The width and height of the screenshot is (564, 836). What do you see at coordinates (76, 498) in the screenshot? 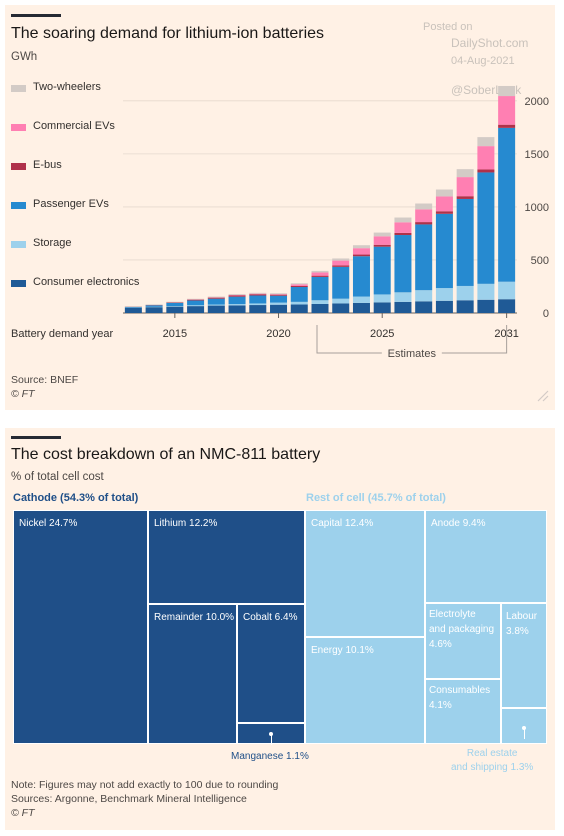
I see `cathode-group-label: Cathode (54.3% of total)` at bounding box center [76, 498].